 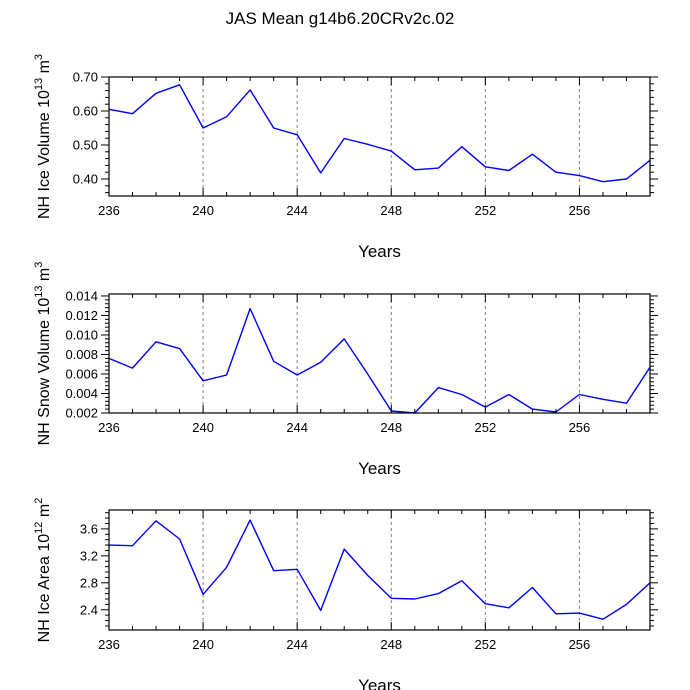 I want to click on chart-1-y-axis-label-exponent: 13, so click(x=39, y=84).